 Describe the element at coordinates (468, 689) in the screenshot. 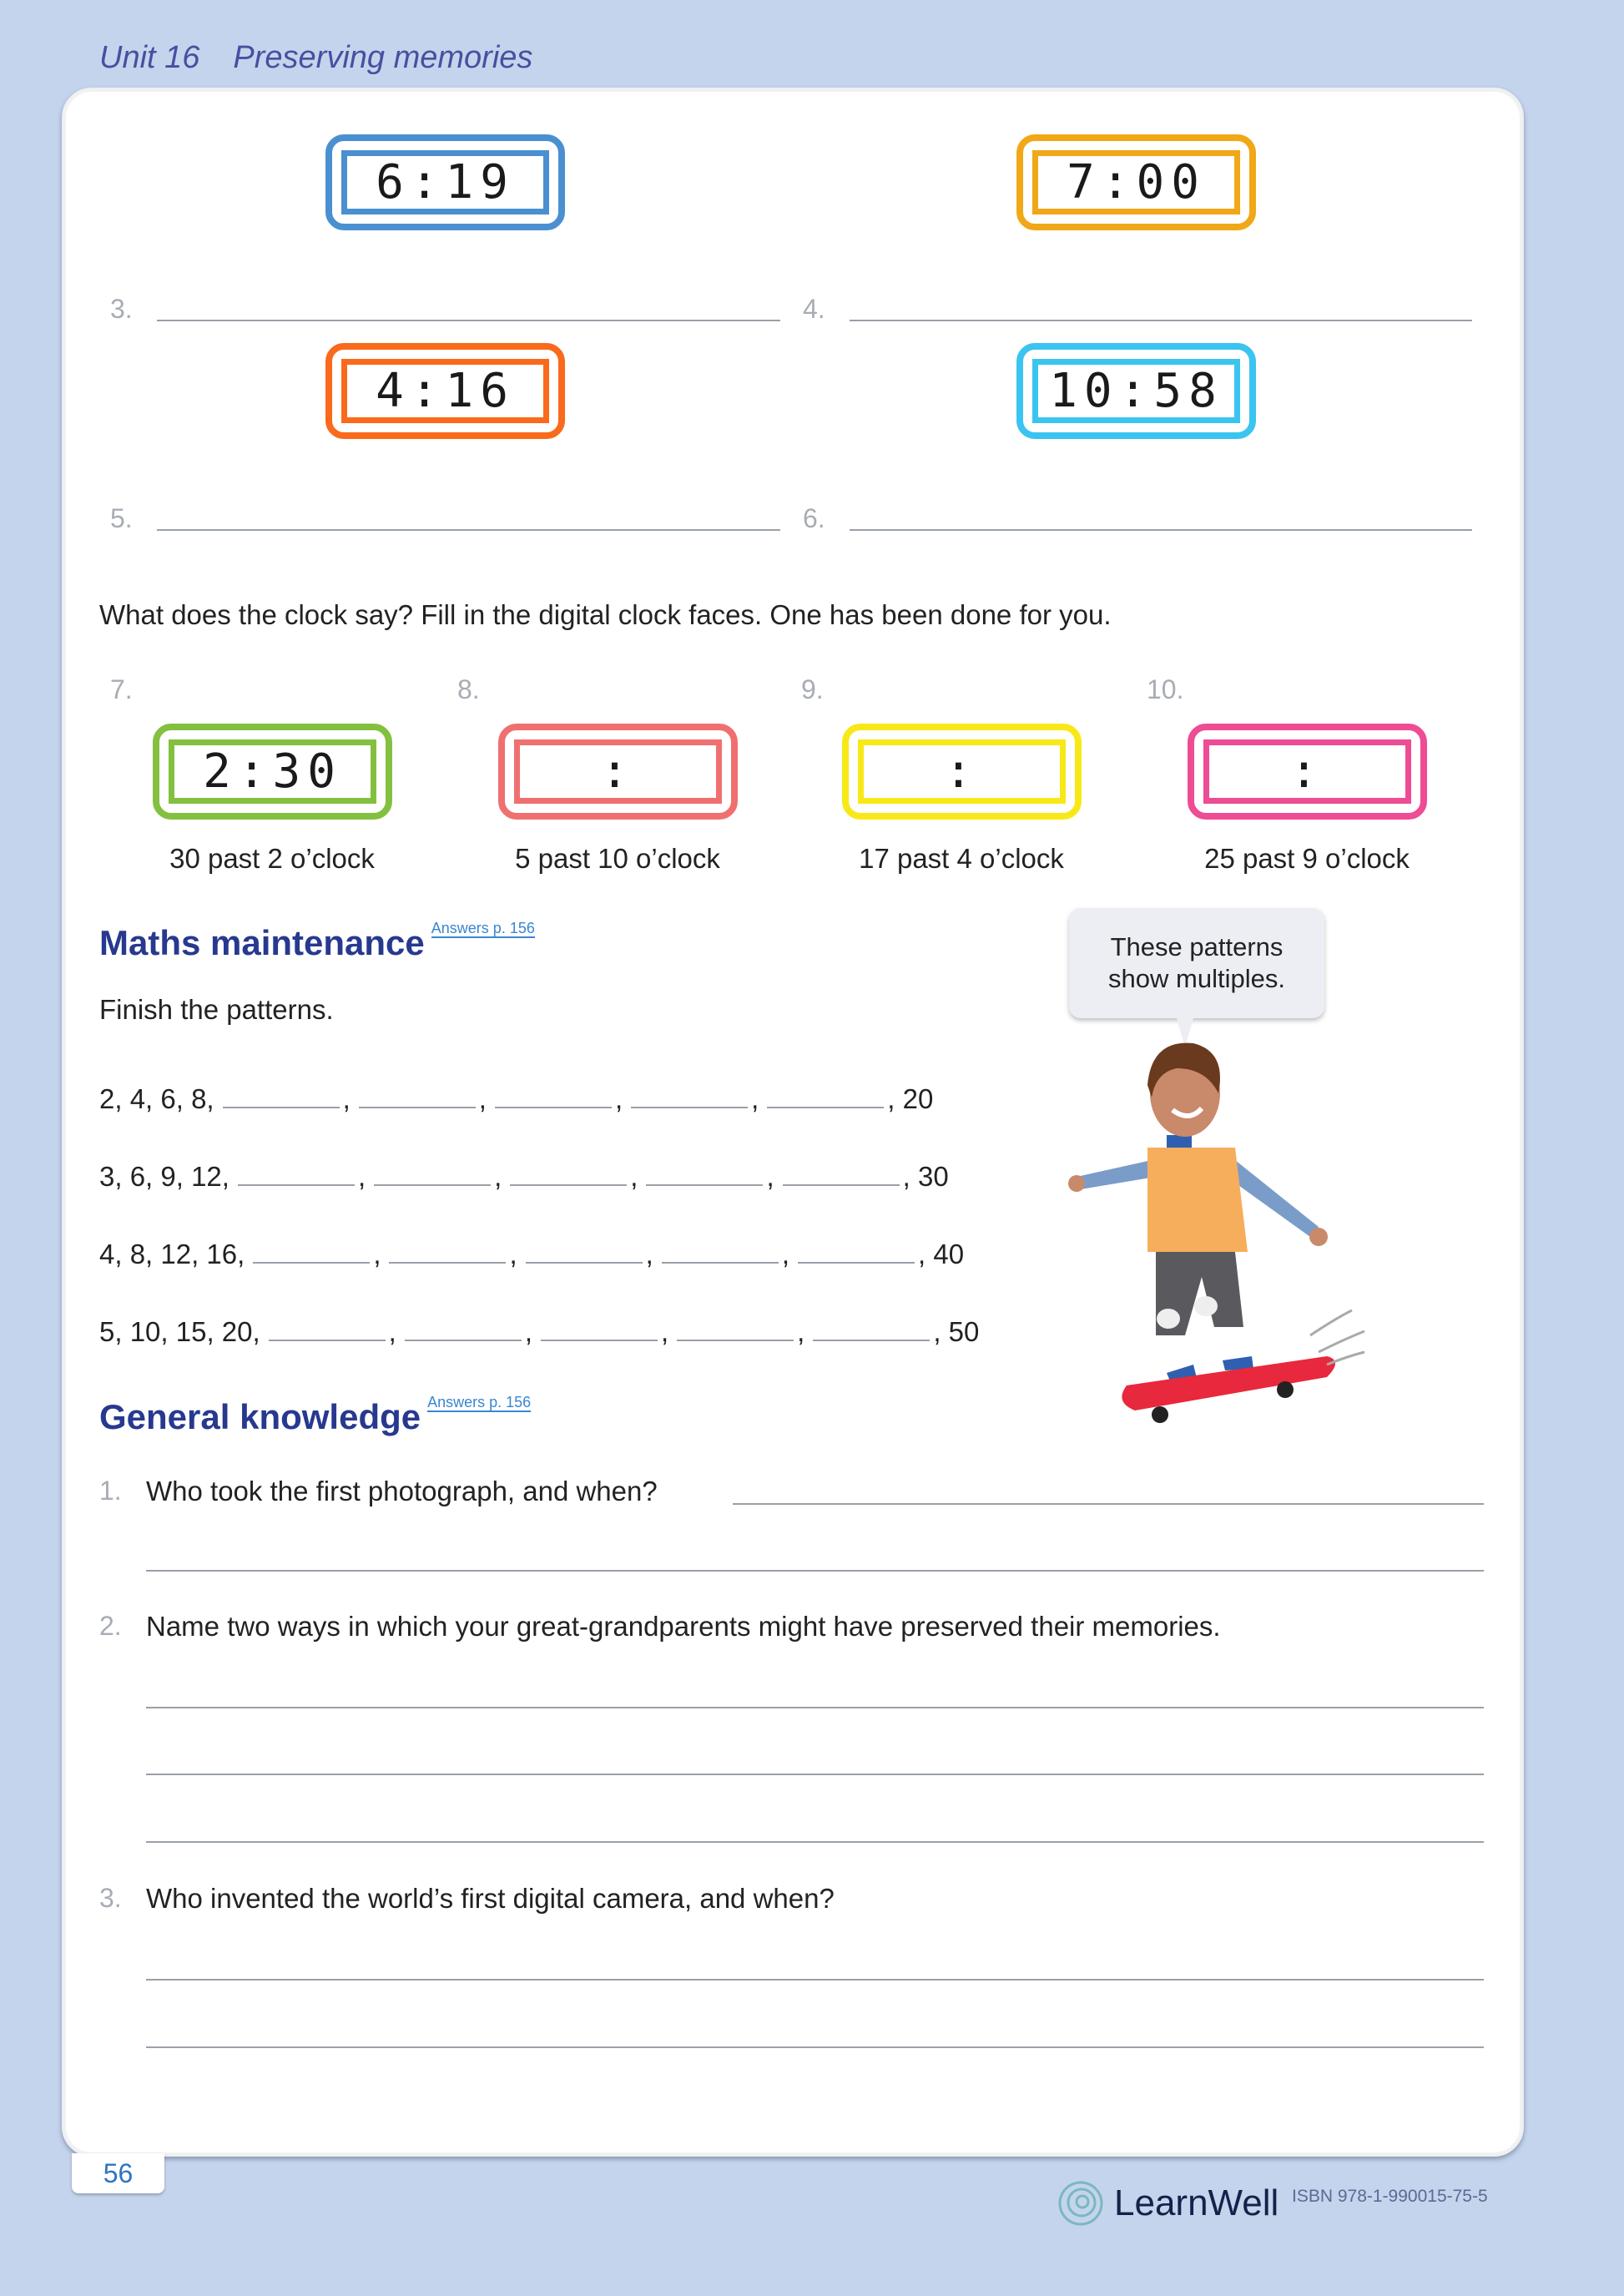

I see `question-number: 8.` at that location.